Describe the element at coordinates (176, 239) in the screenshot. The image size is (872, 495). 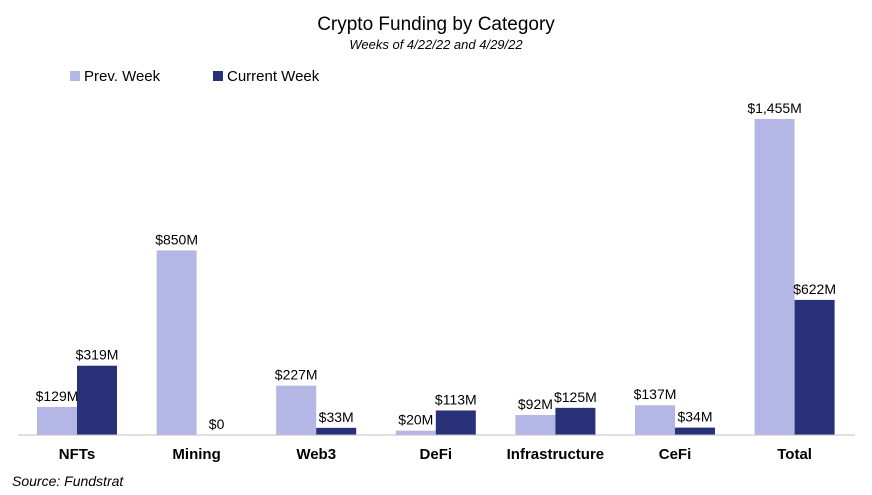
I see `data-label-prev-week-mining: $850M` at that location.